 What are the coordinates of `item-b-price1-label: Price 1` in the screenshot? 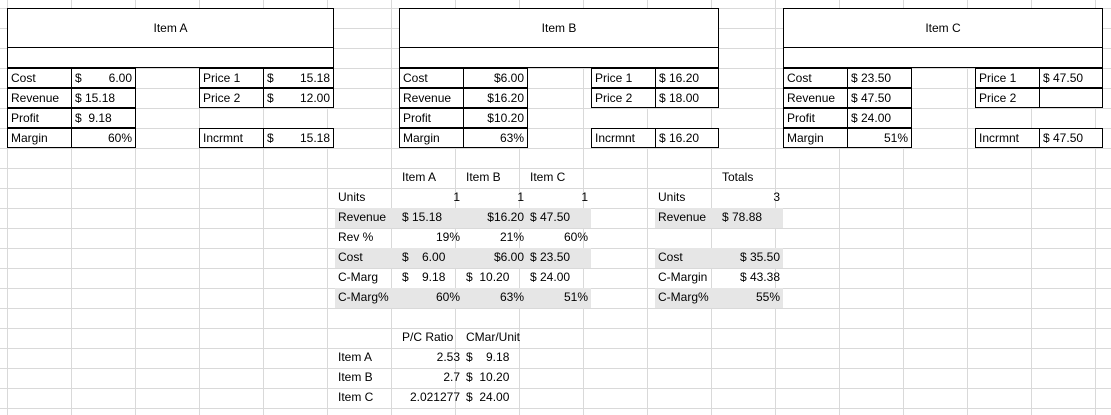 It's located at (623, 78).